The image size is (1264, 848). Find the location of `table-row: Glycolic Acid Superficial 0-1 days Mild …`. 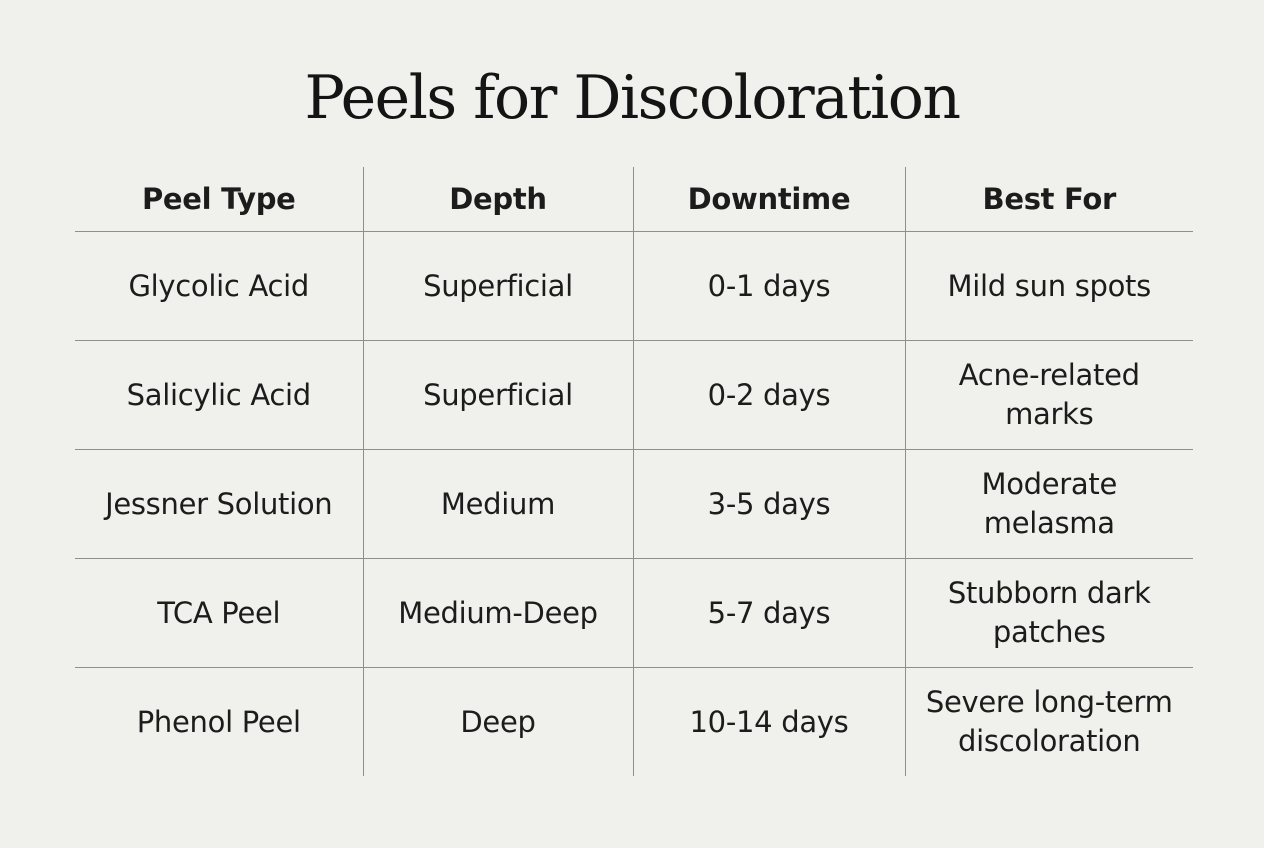

table-row: Glycolic Acid Superficial 0-1 days Mild … is located at coordinates (634, 286).